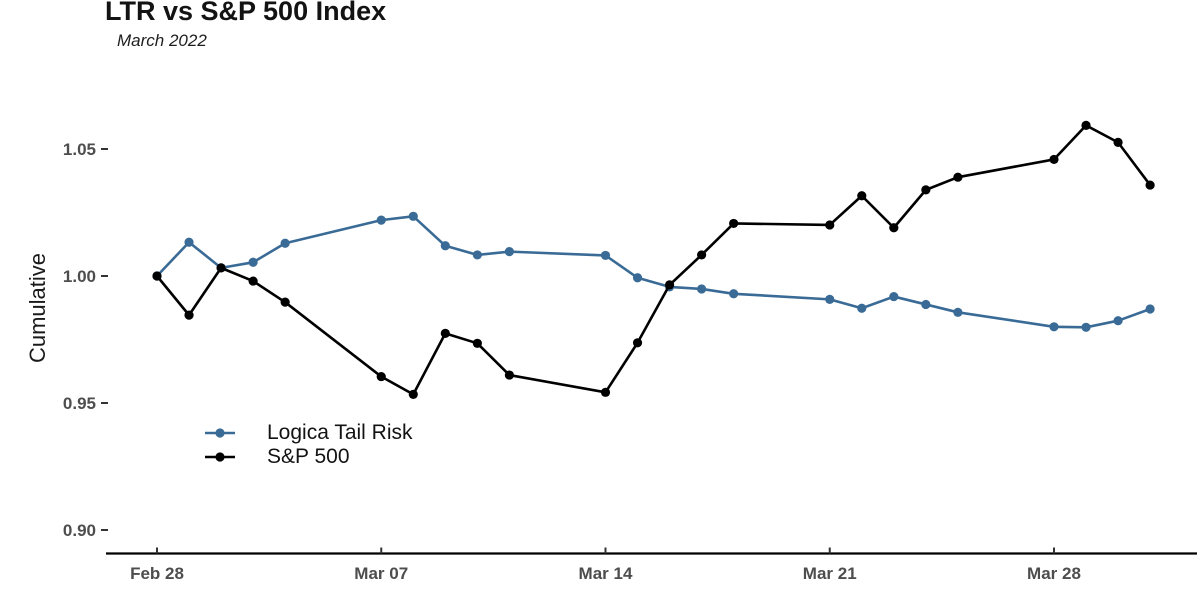 The image size is (1200, 600). I want to click on y-tick-label: 1.05, so click(79, 149).